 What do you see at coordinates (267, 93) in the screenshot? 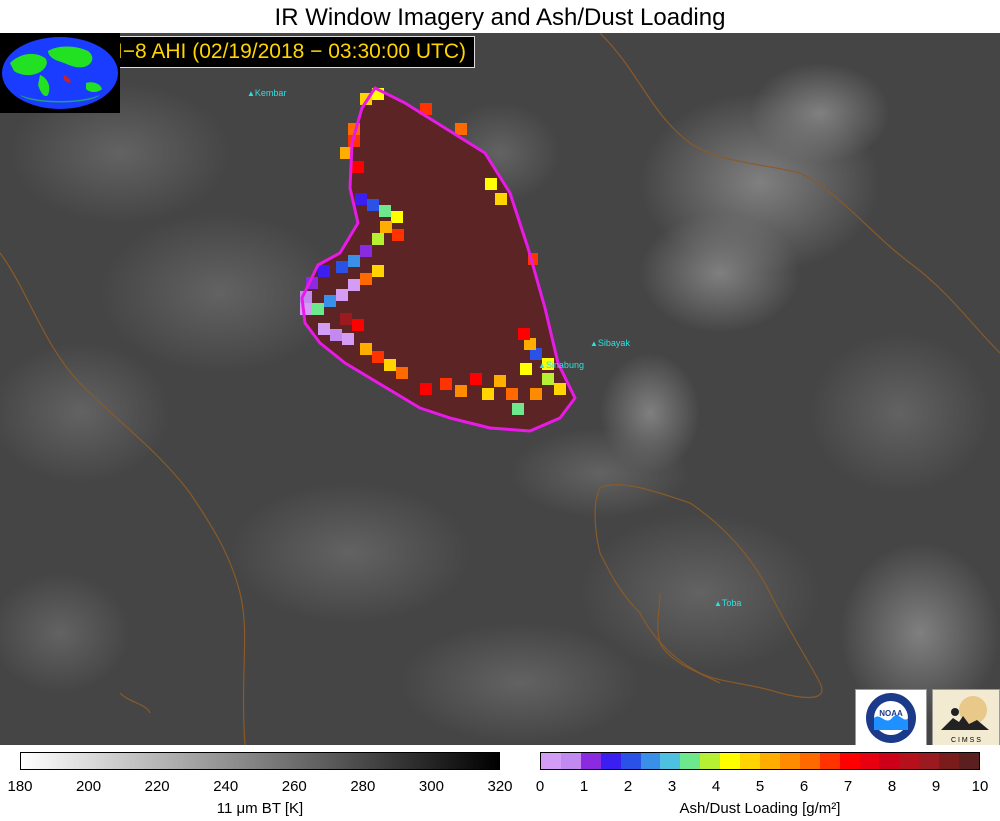
I see `volcano-kembar: ▲Kembar` at bounding box center [267, 93].